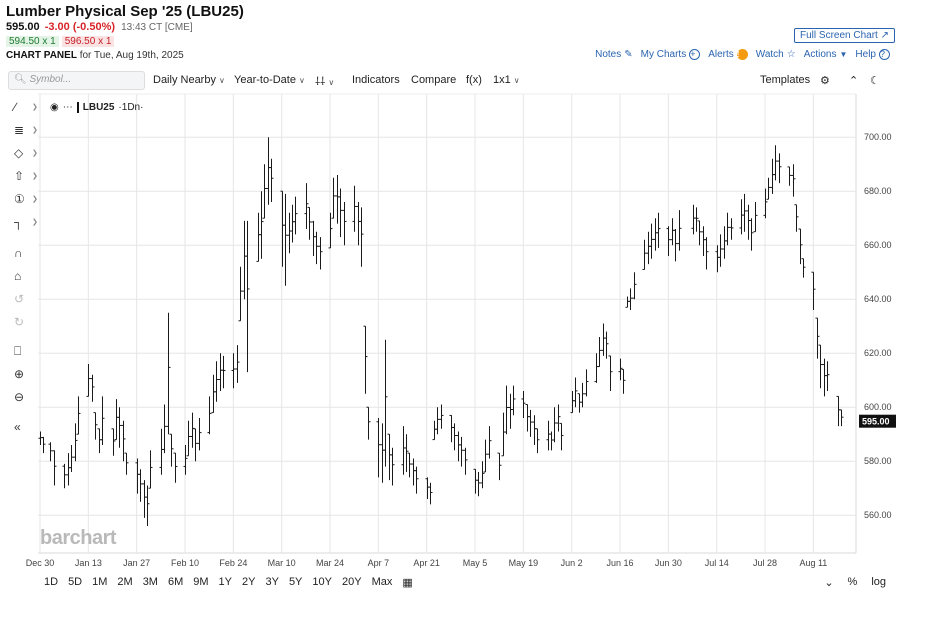 This screenshot has height=622, width=936. What do you see at coordinates (322, 582) in the screenshot?
I see `range-button-10y: 10Y` at bounding box center [322, 582].